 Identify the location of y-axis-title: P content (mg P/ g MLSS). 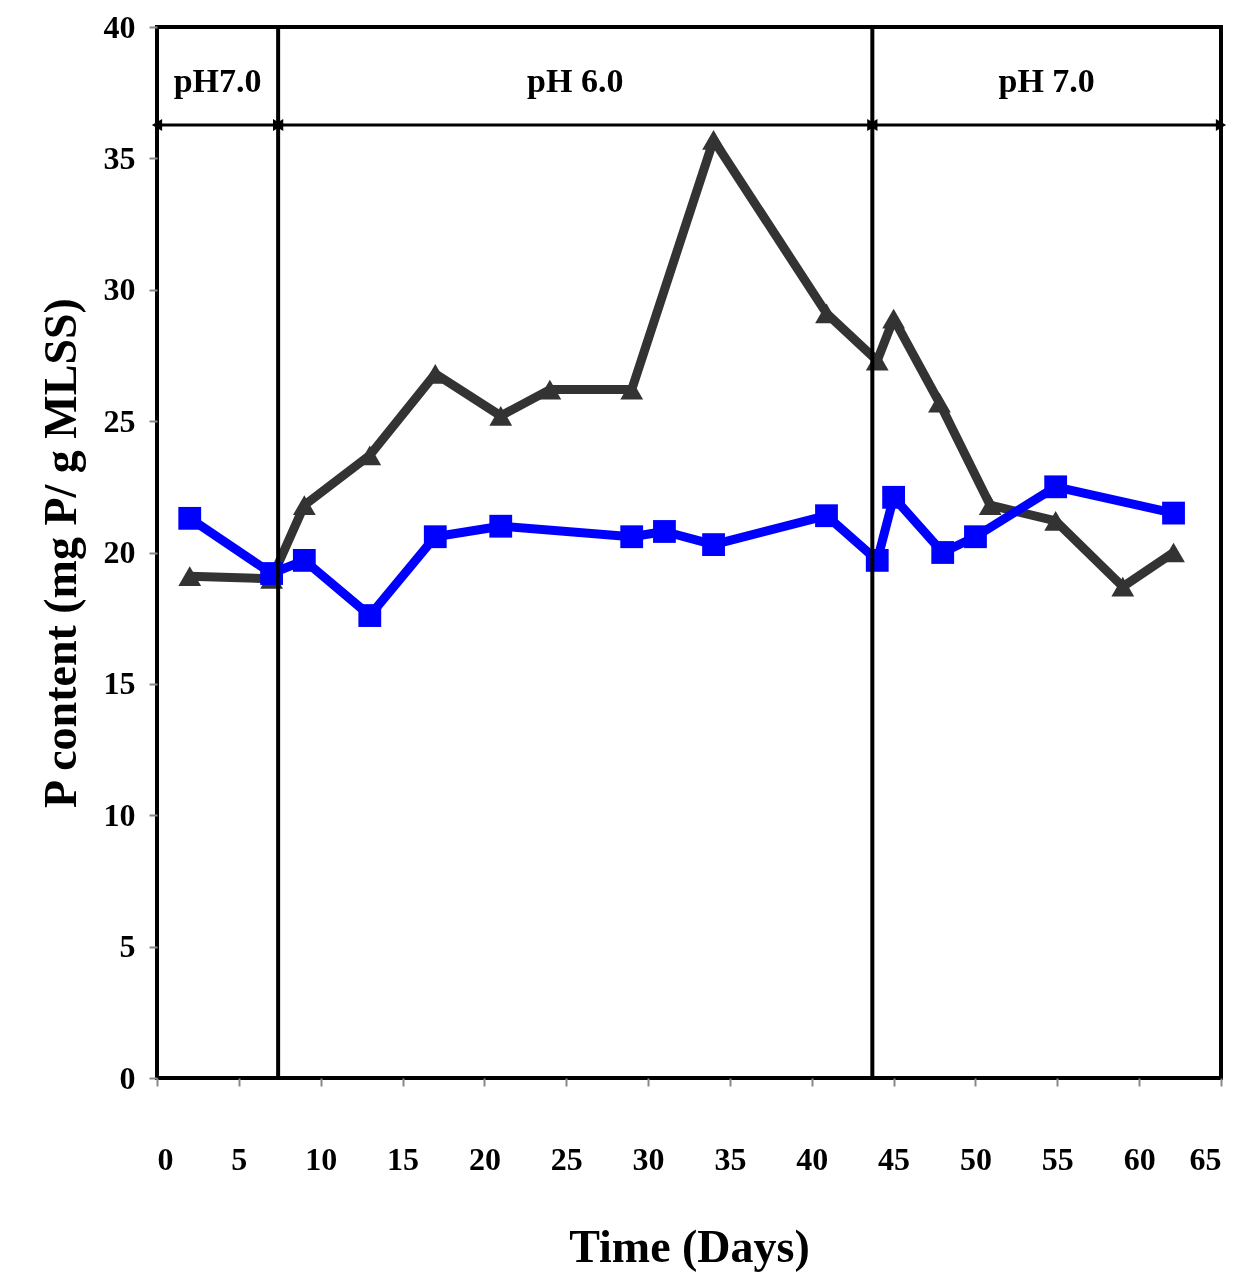
(60, 553).